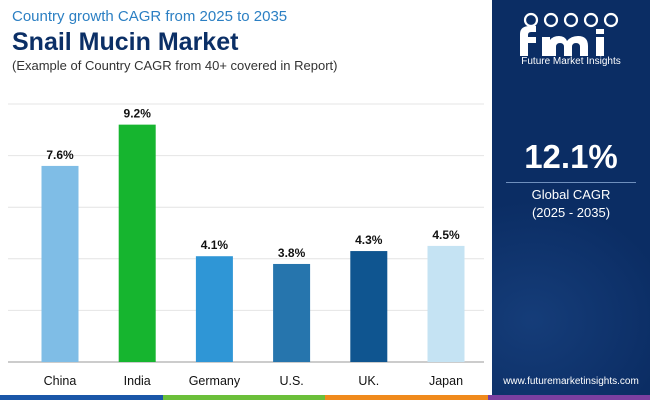 This screenshot has height=400, width=650. What do you see at coordinates (60, 381) in the screenshot?
I see `x-tick-label: China` at bounding box center [60, 381].